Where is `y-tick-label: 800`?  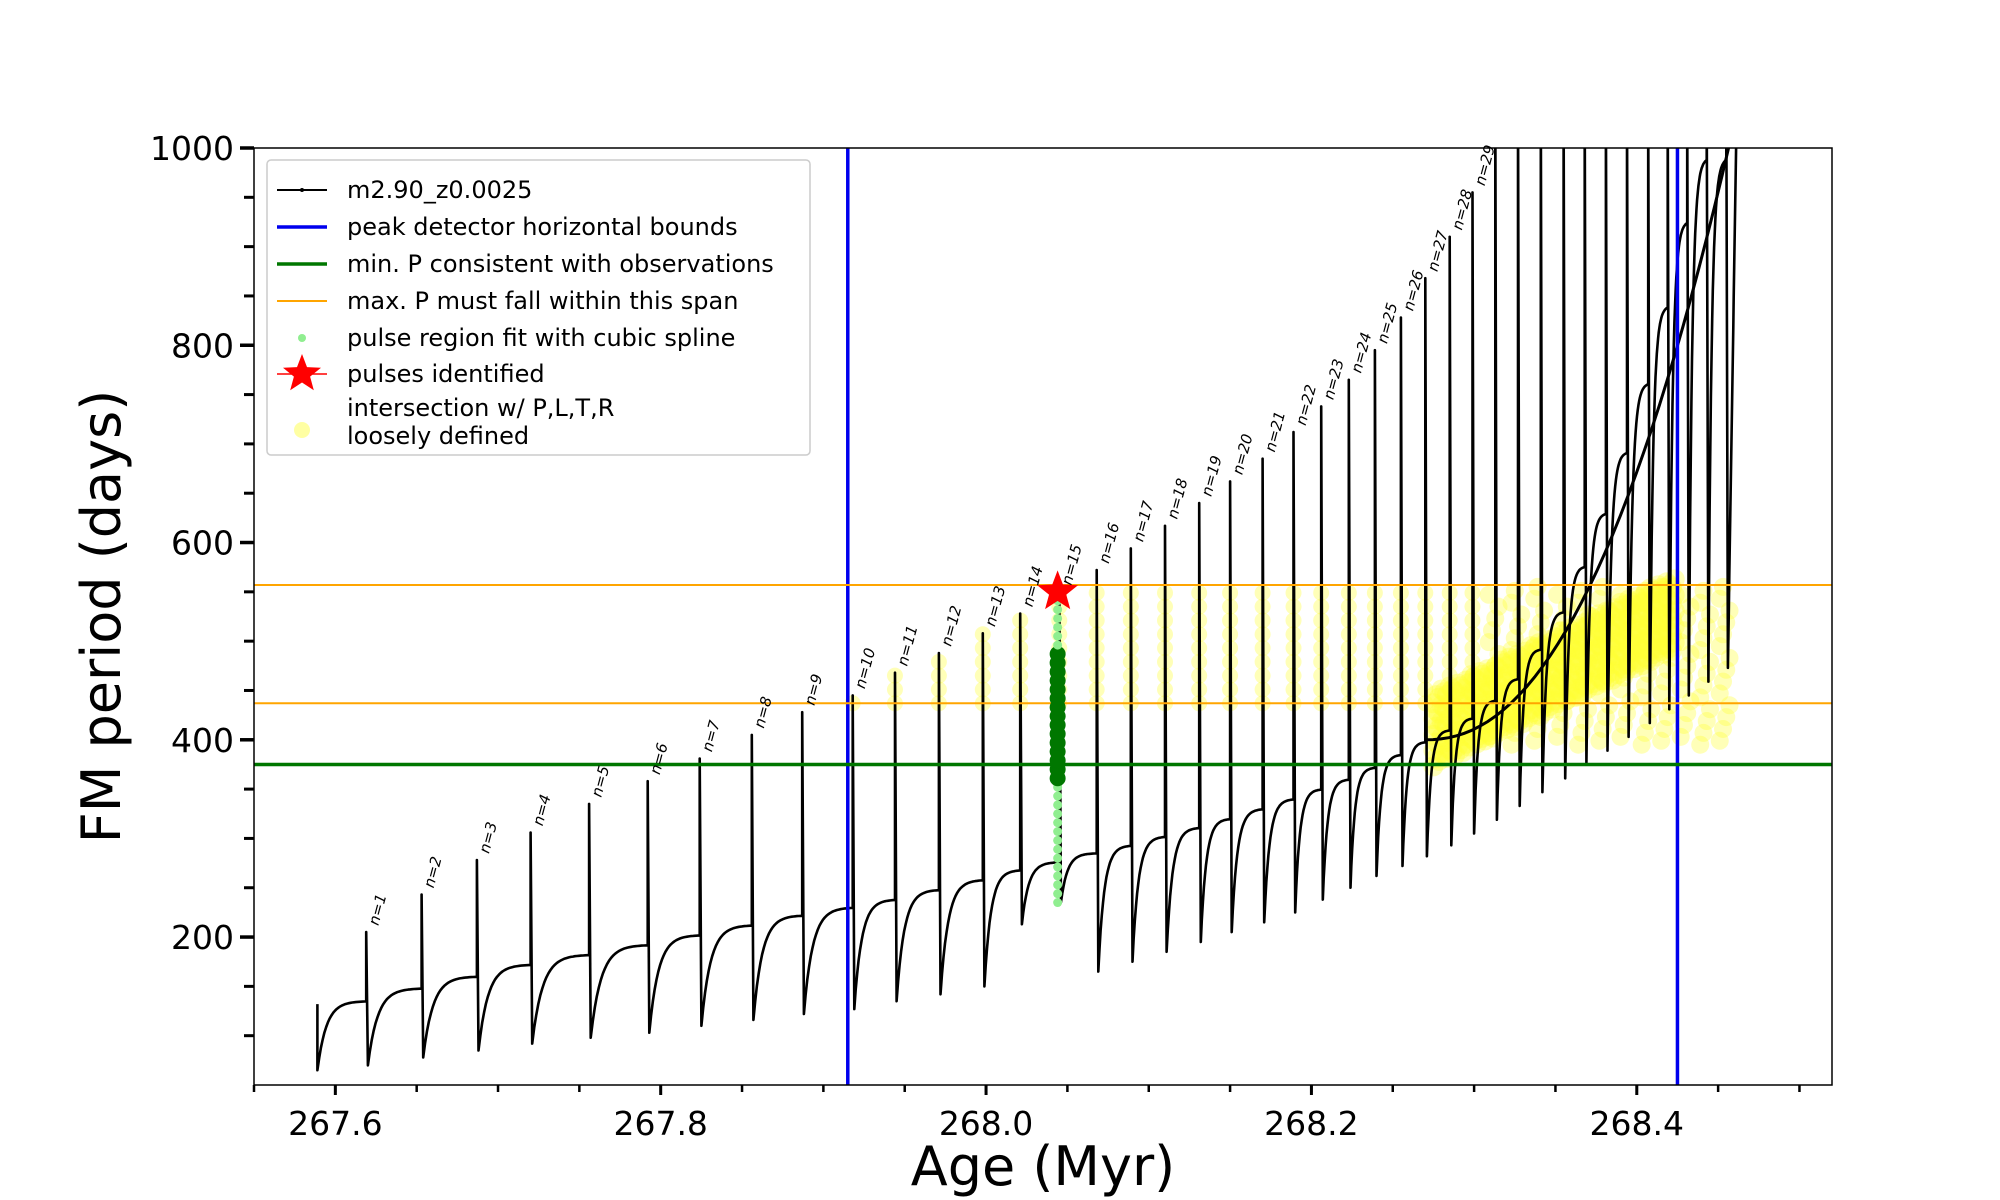 y-tick-label: 800 is located at coordinates (202, 345).